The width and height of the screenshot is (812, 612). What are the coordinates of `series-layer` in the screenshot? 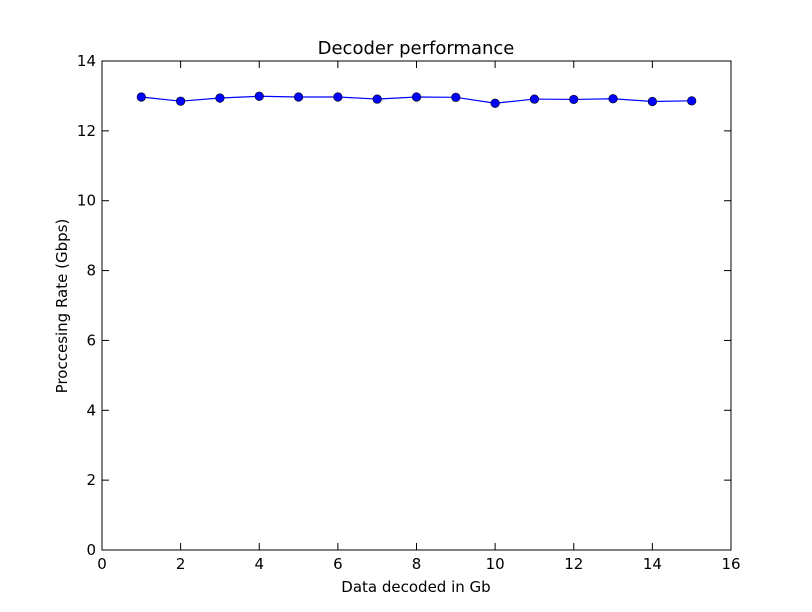 It's located at (416, 99).